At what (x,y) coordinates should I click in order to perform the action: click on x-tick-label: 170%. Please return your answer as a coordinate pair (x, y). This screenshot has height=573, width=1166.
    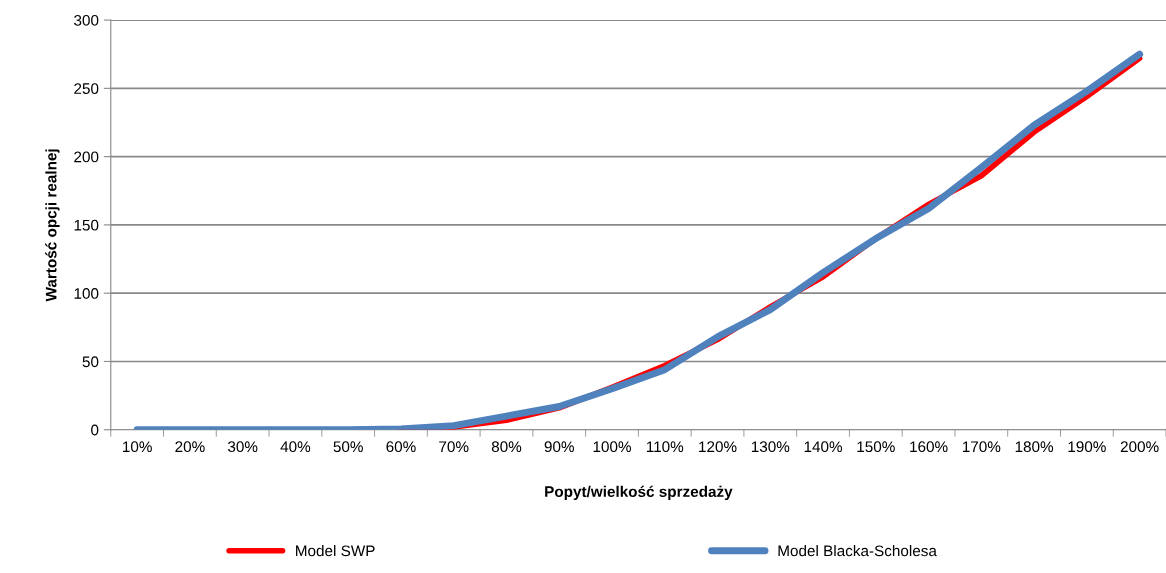
    Looking at the image, I should click on (981, 447).